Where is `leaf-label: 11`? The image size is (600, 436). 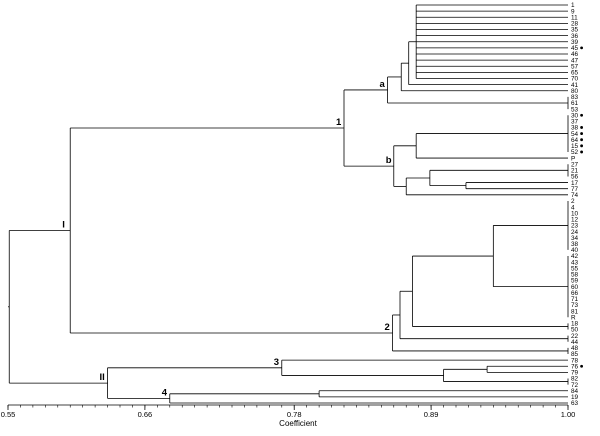
leaf-label: 11 is located at coordinates (574, 17).